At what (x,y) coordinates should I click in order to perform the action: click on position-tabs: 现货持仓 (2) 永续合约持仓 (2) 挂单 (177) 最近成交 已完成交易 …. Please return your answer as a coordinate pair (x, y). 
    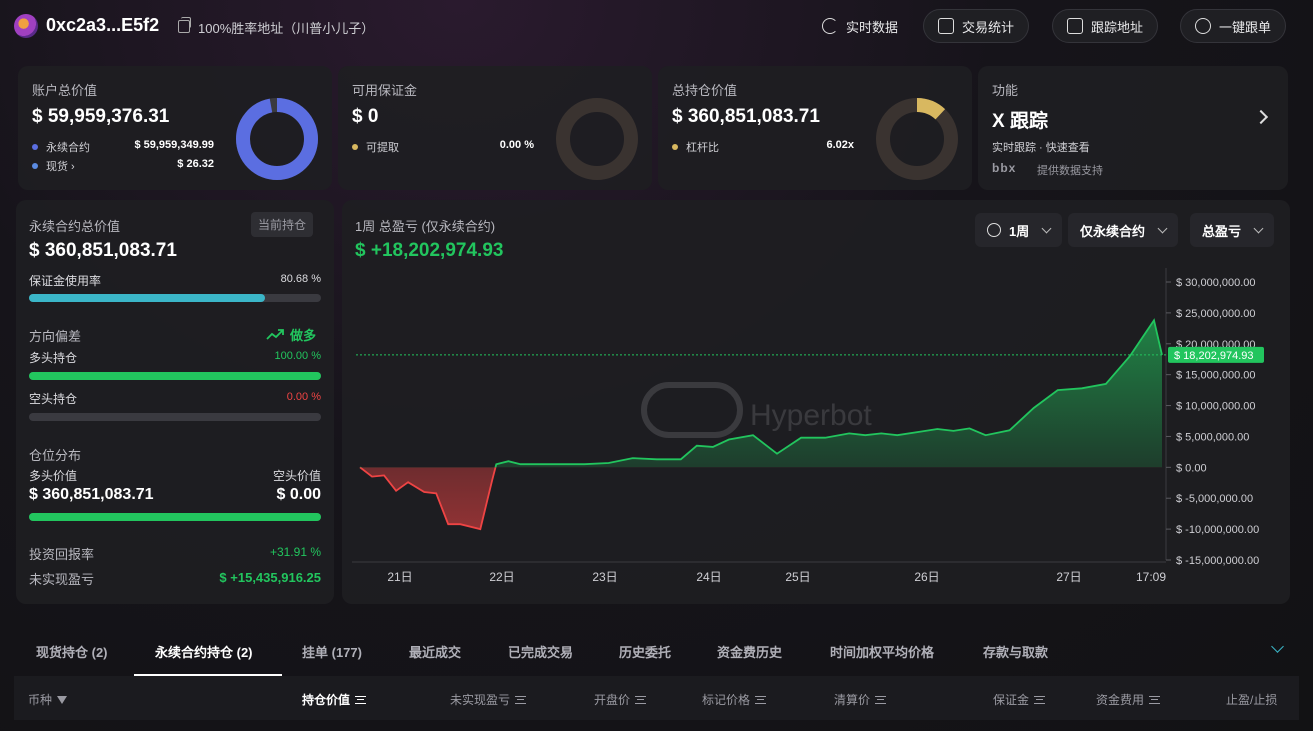
    Looking at the image, I should click on (656, 653).